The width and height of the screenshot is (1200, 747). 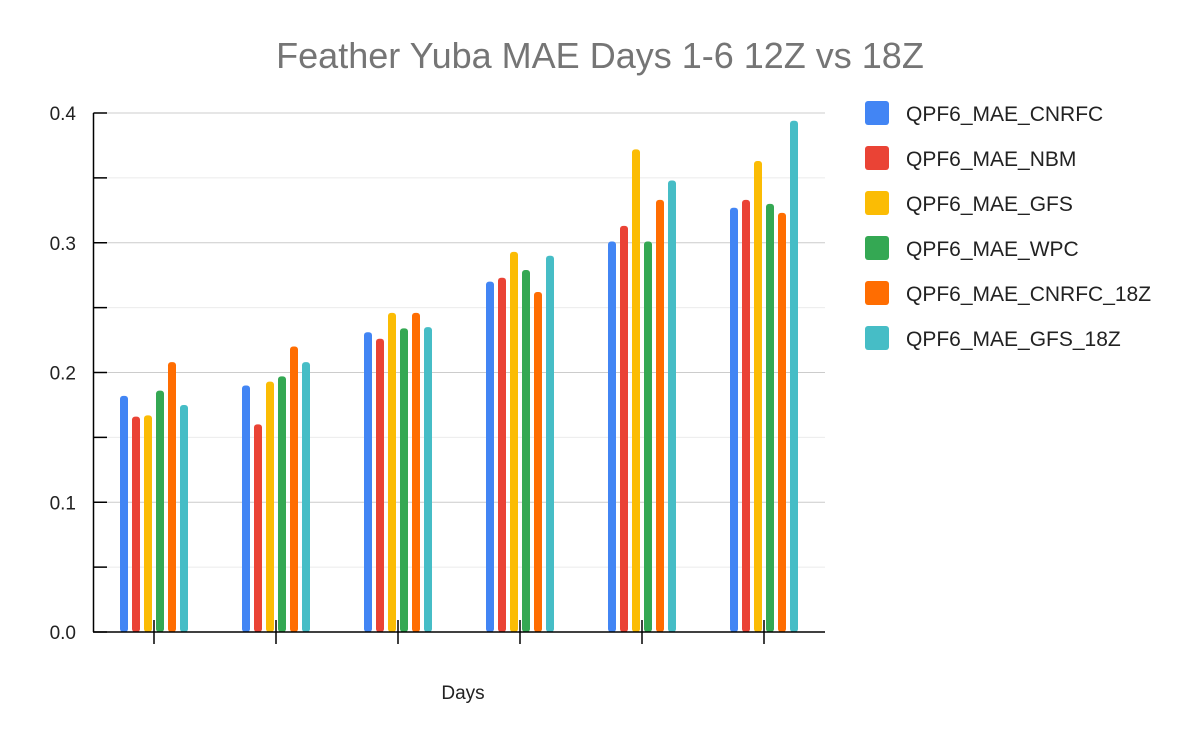 I want to click on legend-item: QPF6_MAE_CNRFC_18Z, so click(x=1008, y=293).